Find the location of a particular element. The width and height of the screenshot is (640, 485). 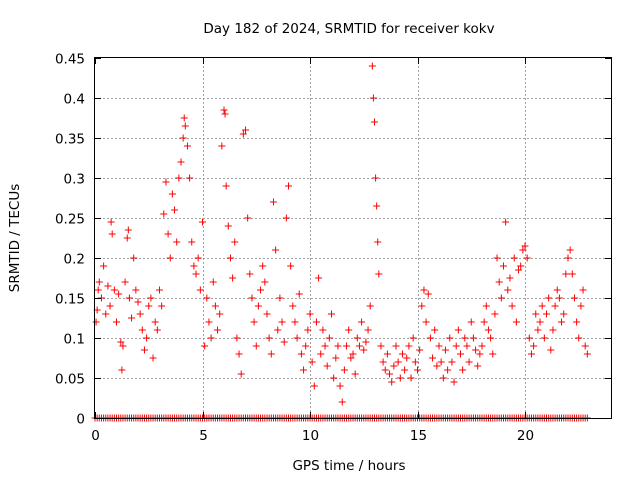

y-tick-label: 0.25 is located at coordinates (70, 220).